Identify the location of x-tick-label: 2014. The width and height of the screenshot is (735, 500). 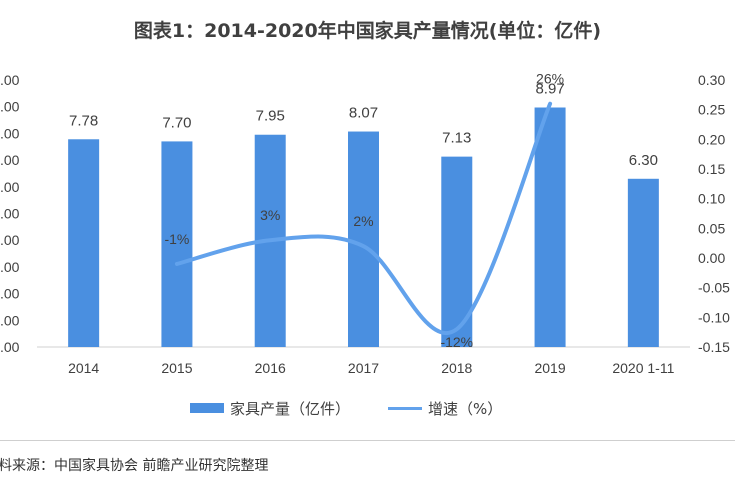
(83, 368).